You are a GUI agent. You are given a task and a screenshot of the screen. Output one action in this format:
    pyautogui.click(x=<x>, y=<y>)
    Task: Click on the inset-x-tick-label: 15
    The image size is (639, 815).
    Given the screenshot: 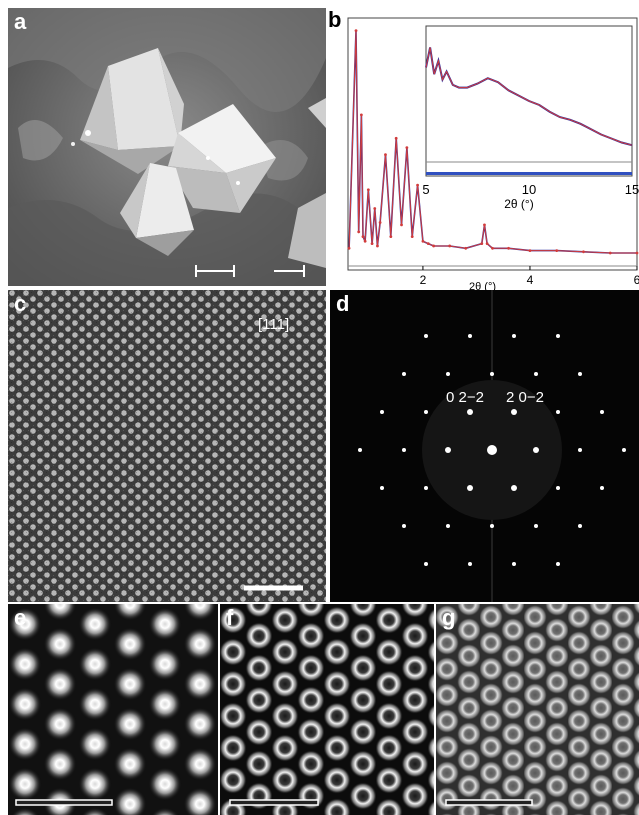 What is the action you would take?
    pyautogui.click(x=632, y=189)
    